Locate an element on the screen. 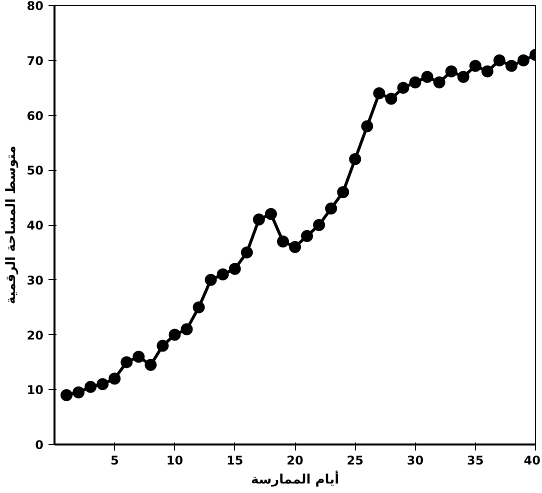  x-tick-label: 35 is located at coordinates (475, 461).